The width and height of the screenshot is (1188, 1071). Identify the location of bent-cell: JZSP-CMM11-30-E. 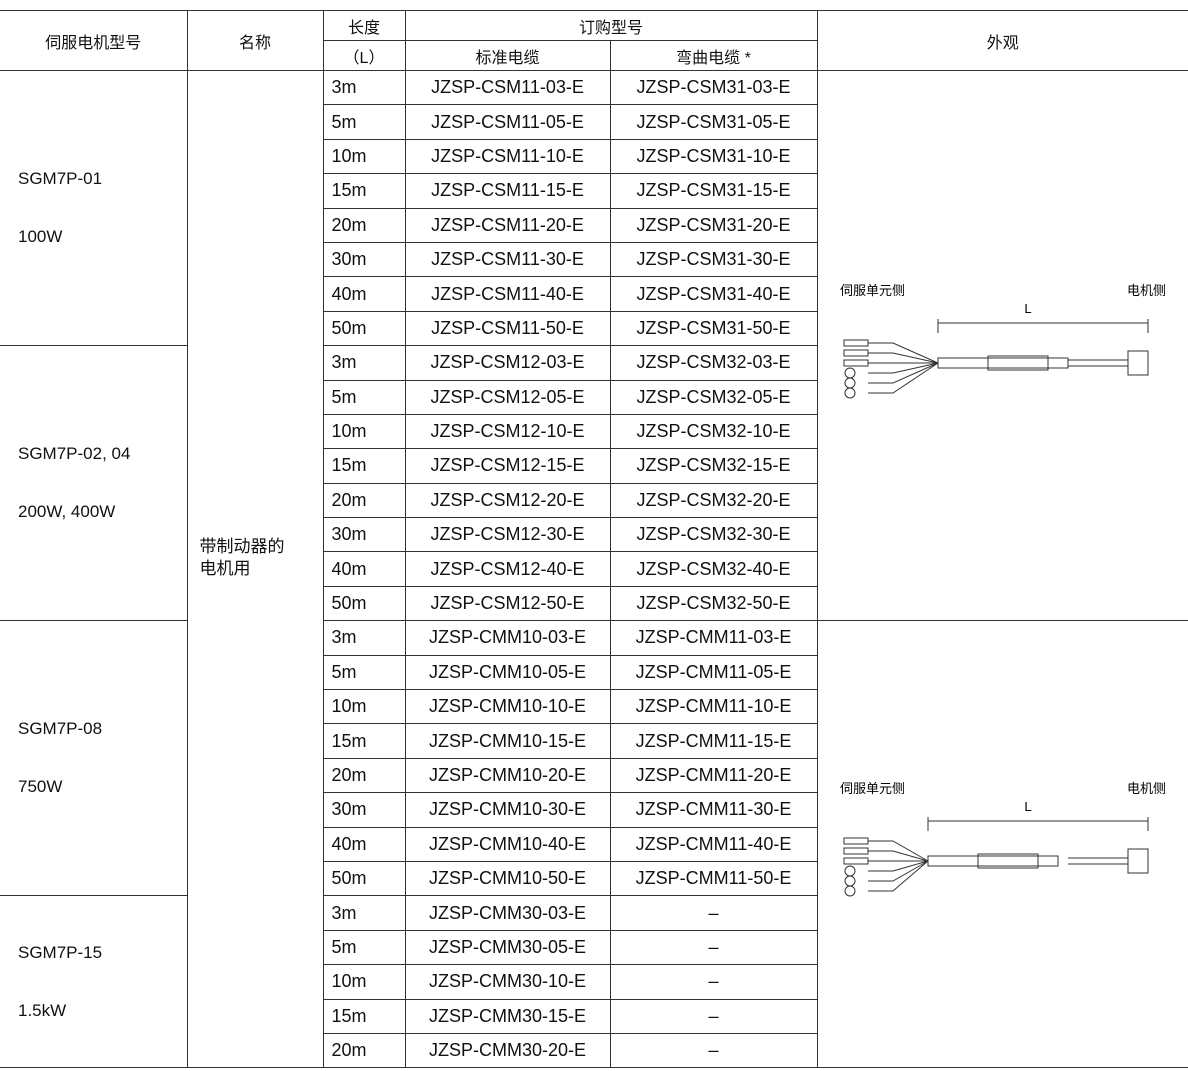
(713, 810).